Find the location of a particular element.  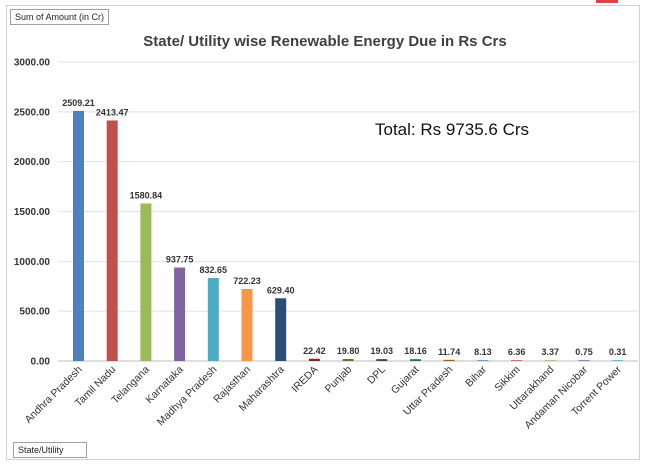

red-mark is located at coordinates (607, 1).